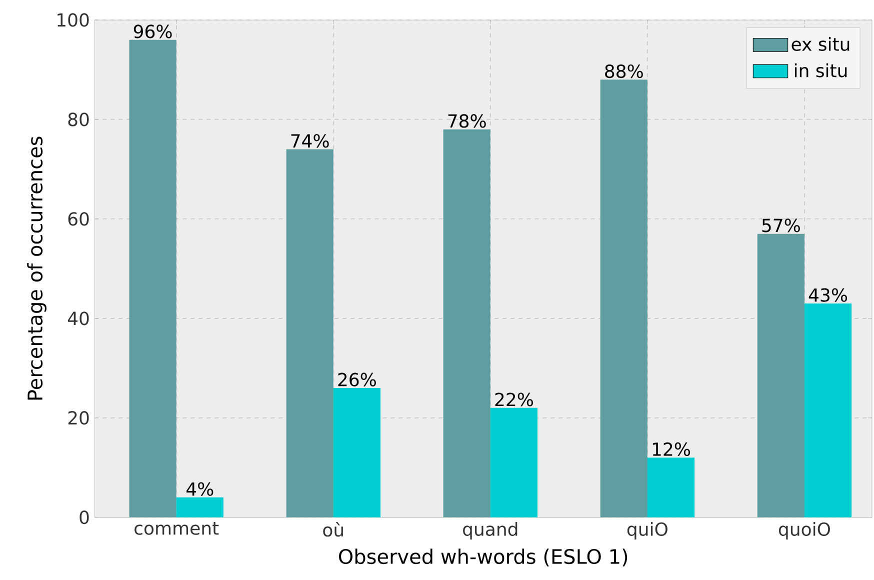 This screenshot has width=874, height=580. Describe the element at coordinates (200, 489) in the screenshot. I see `data-label: 4%` at that location.